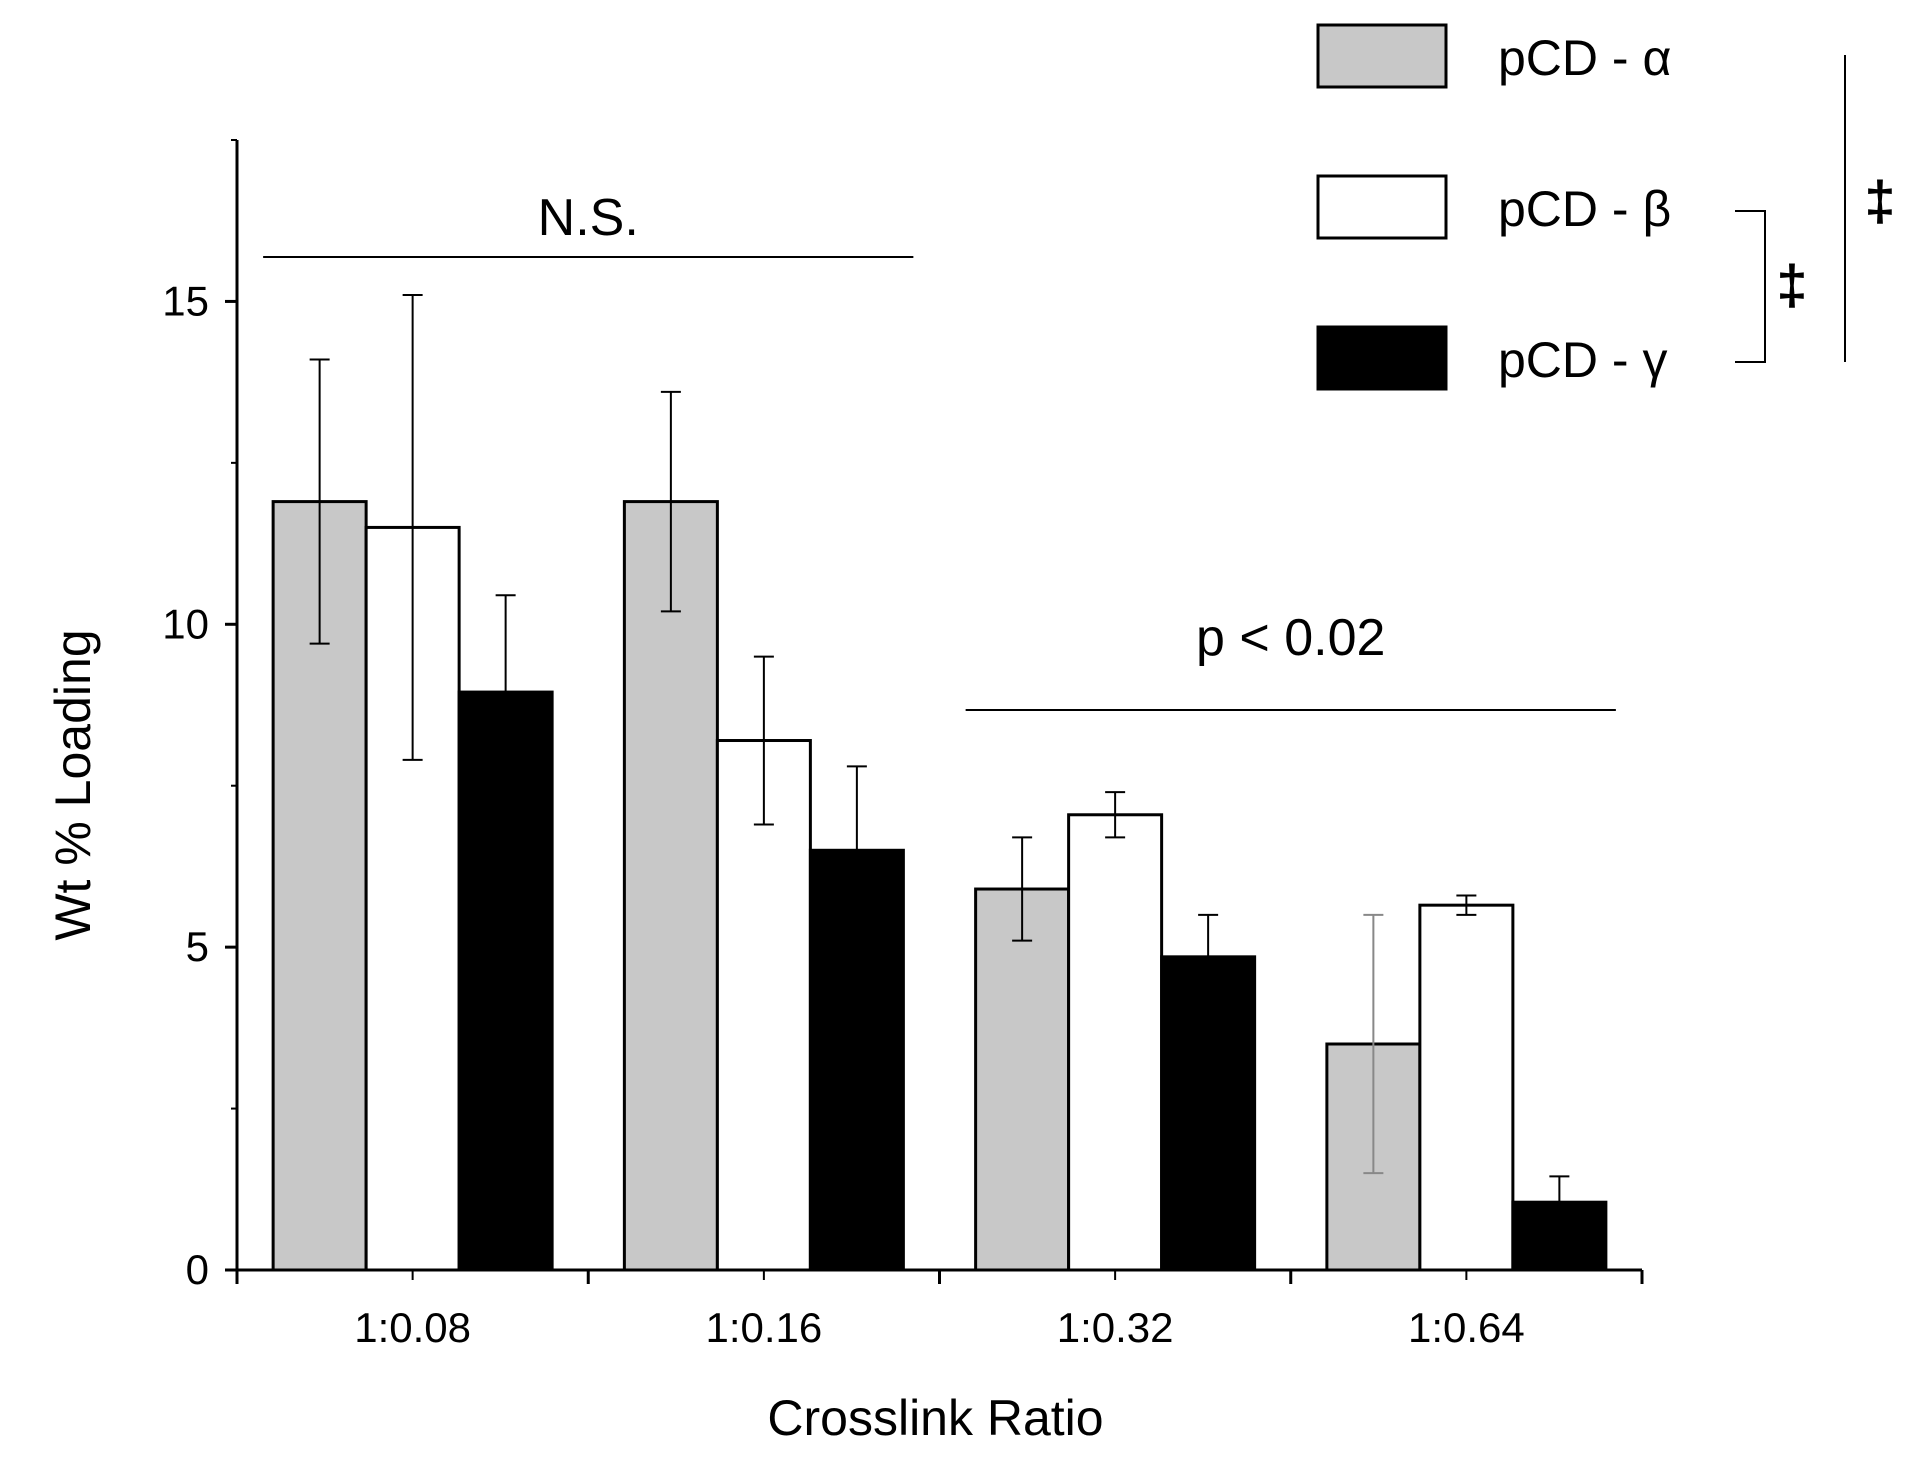 This screenshot has height=1463, width=1919. What do you see at coordinates (1115, 1042) in the screenshot?
I see `bar-2-1:0.32` at bounding box center [1115, 1042].